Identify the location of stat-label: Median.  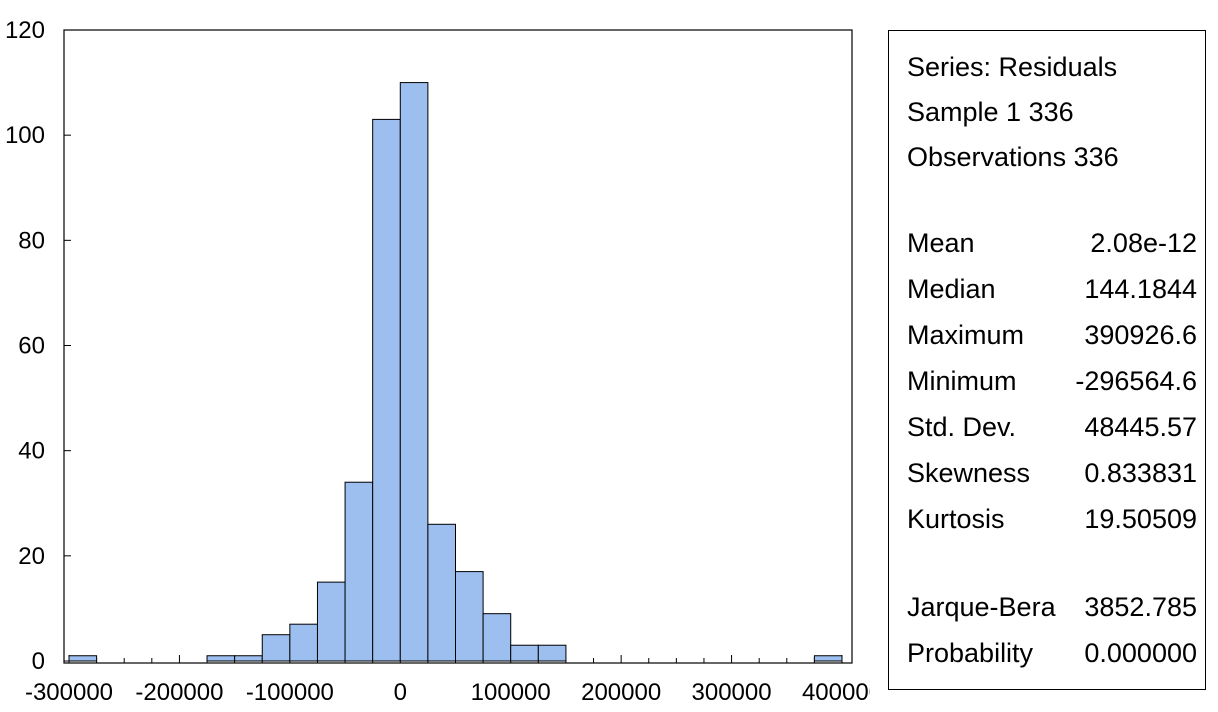
(951, 289).